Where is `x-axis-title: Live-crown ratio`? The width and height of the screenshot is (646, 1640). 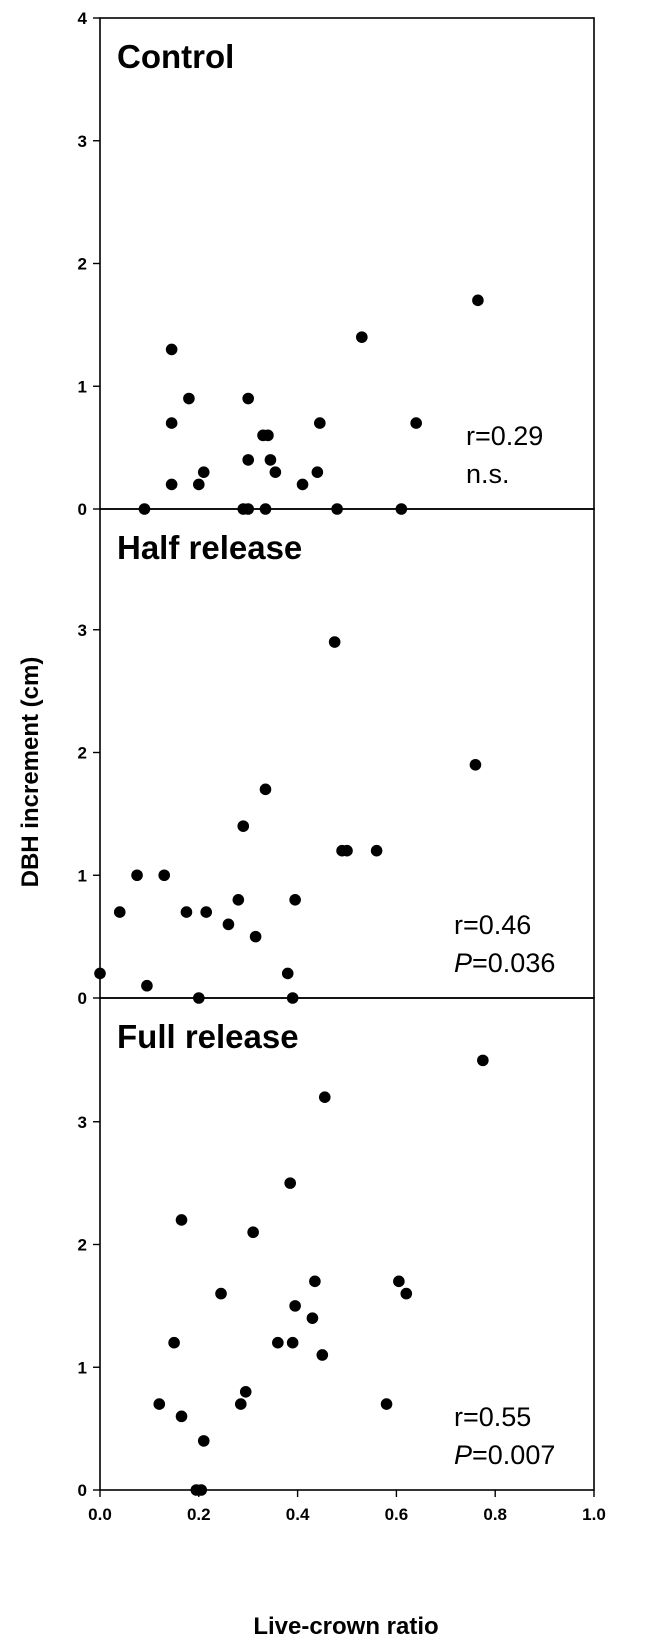
x-axis-title: Live-crown ratio is located at coordinates (345, 1626).